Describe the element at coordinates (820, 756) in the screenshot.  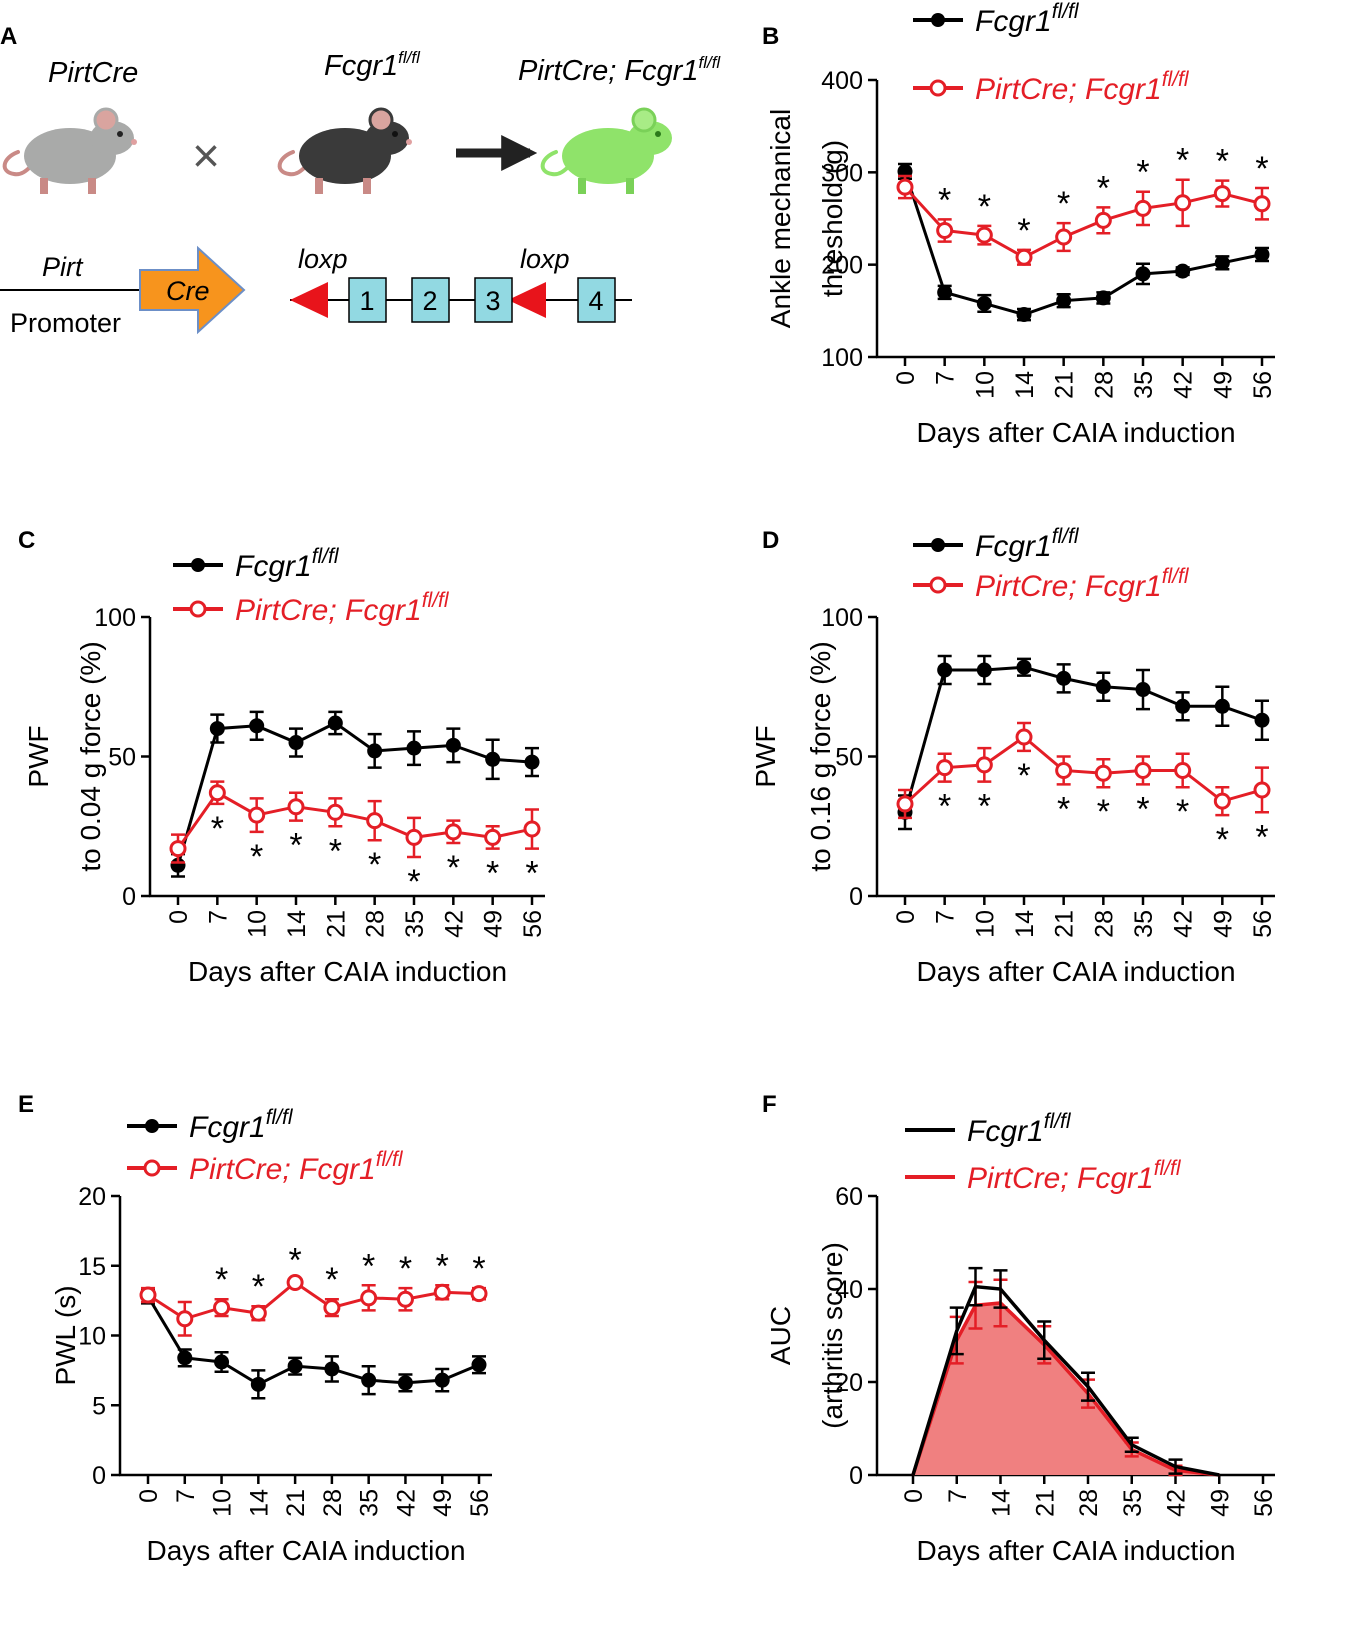
I see `y-axis-title-line-2: to 0.16 g force (%)` at that location.